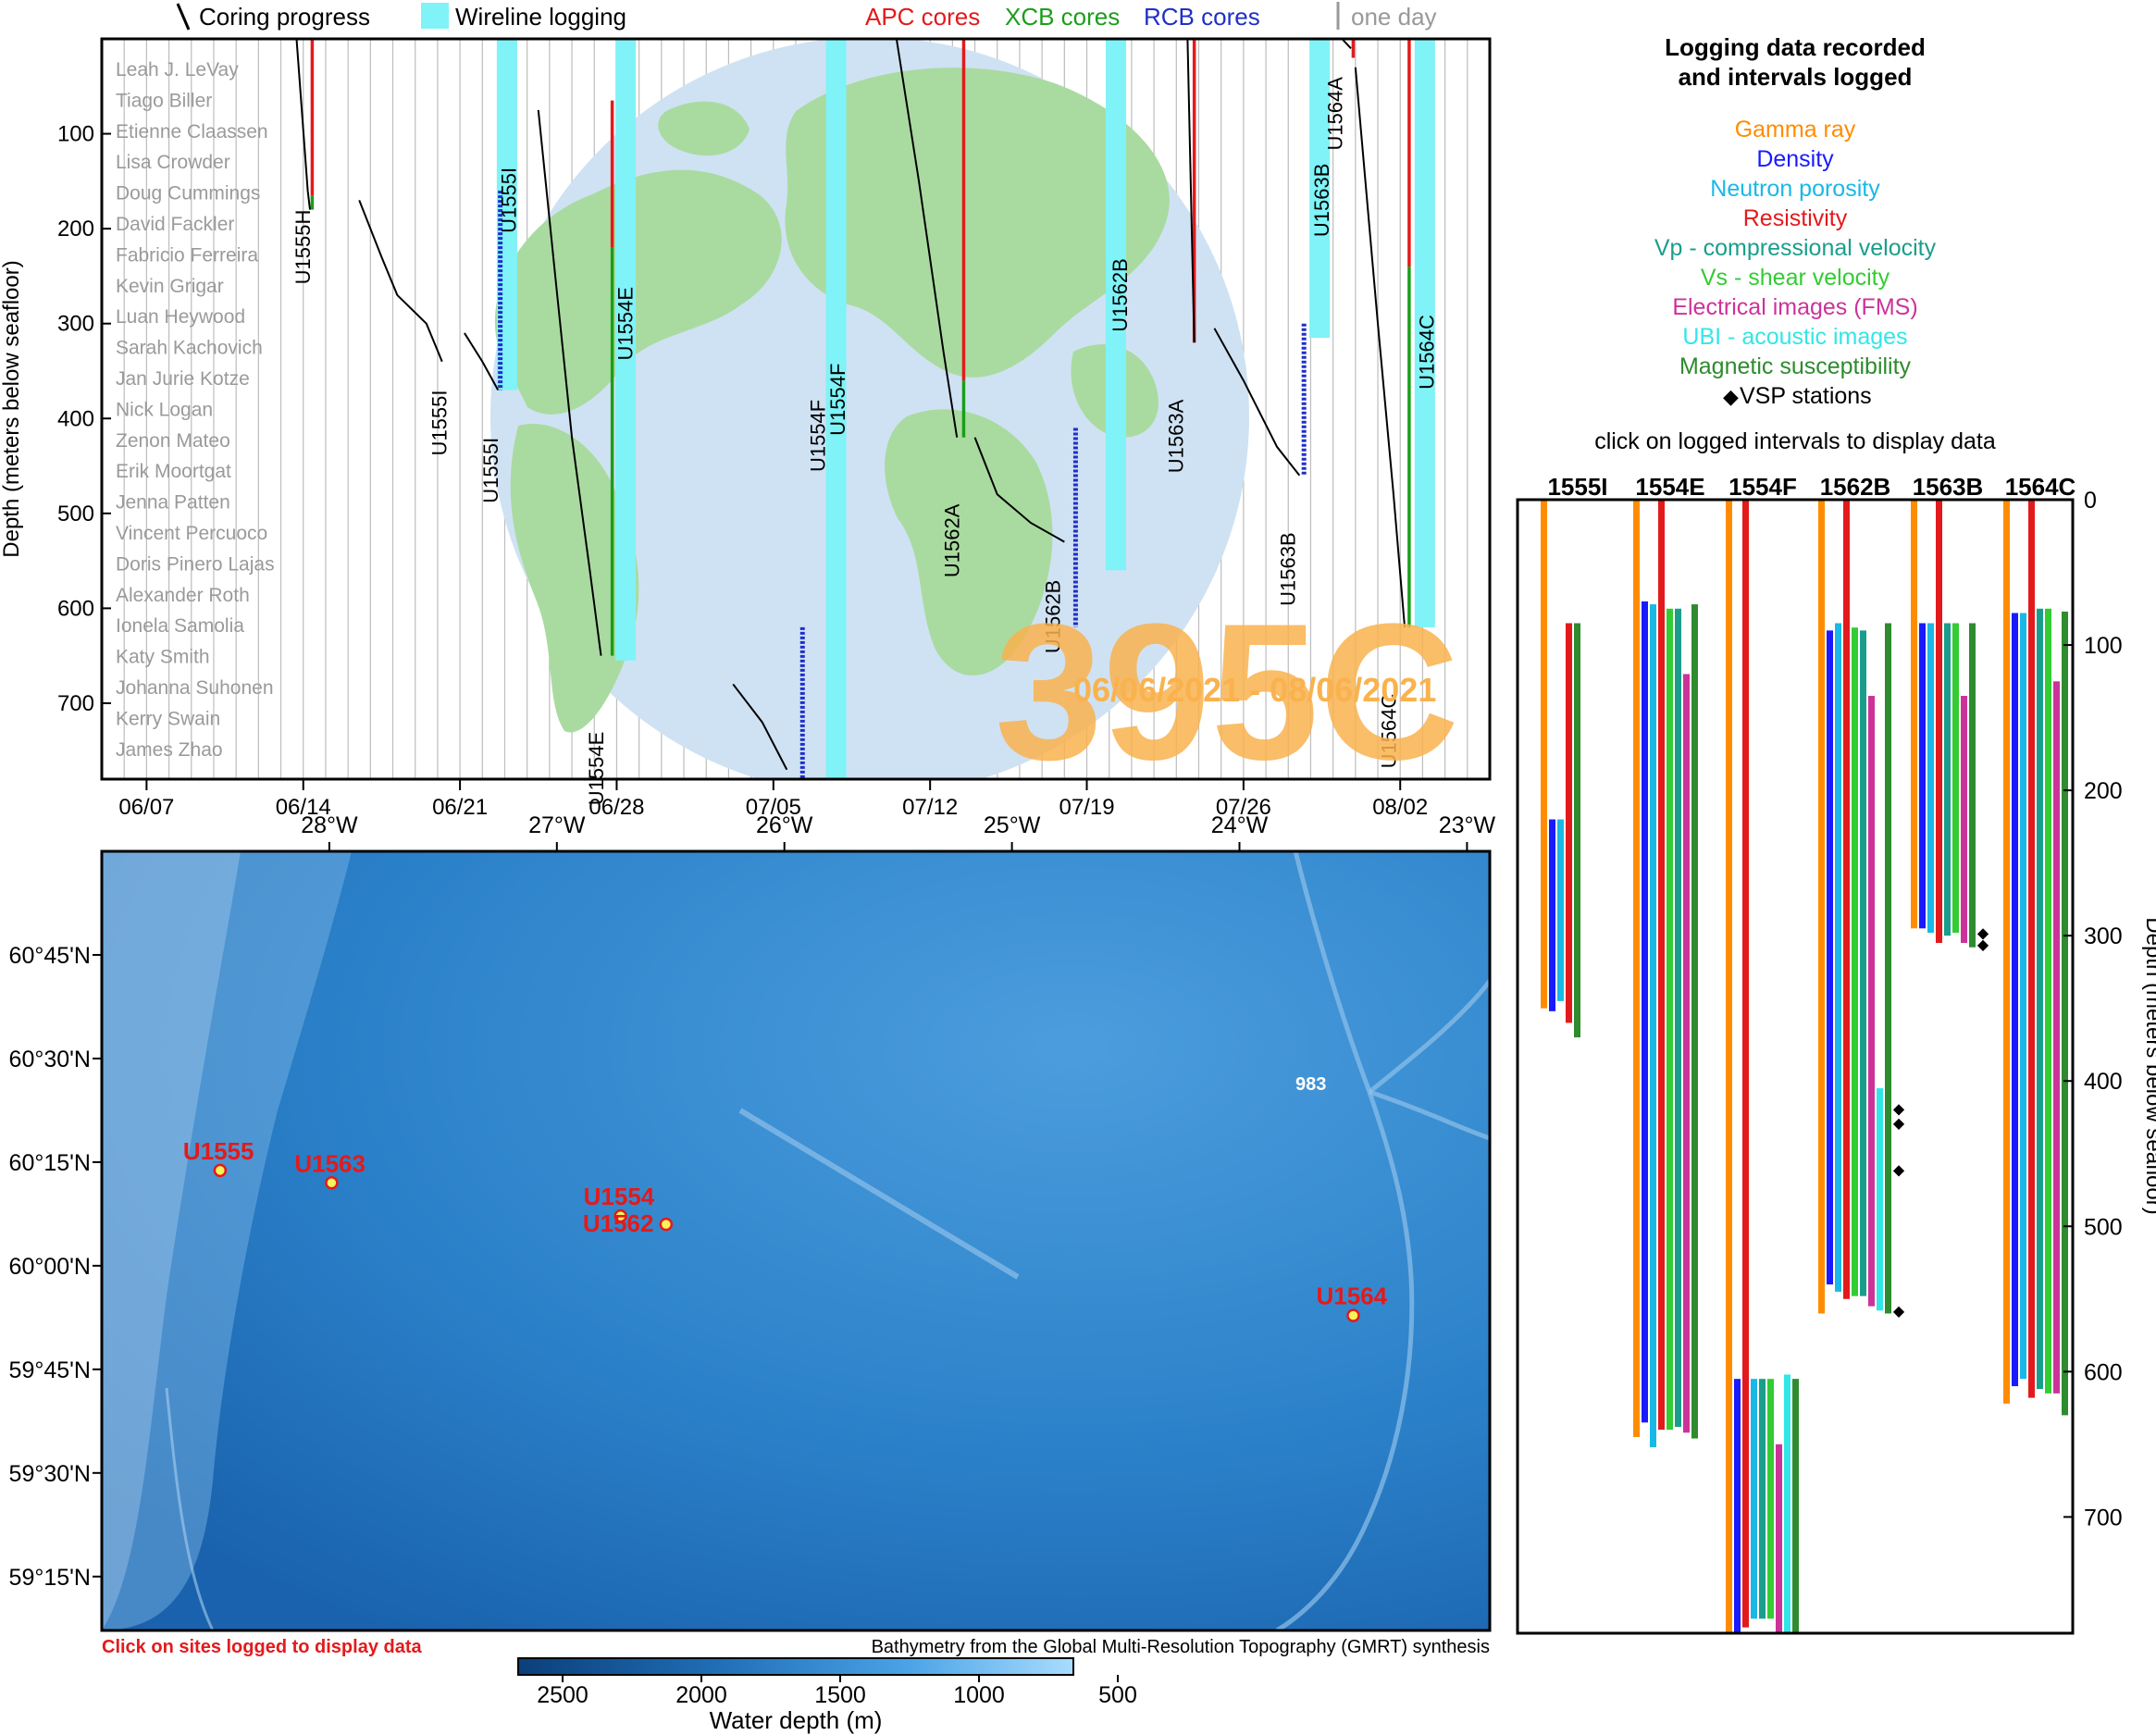  Describe the element at coordinates (619, 1196) in the screenshot. I see `site-label-u1554: U1554` at that location.